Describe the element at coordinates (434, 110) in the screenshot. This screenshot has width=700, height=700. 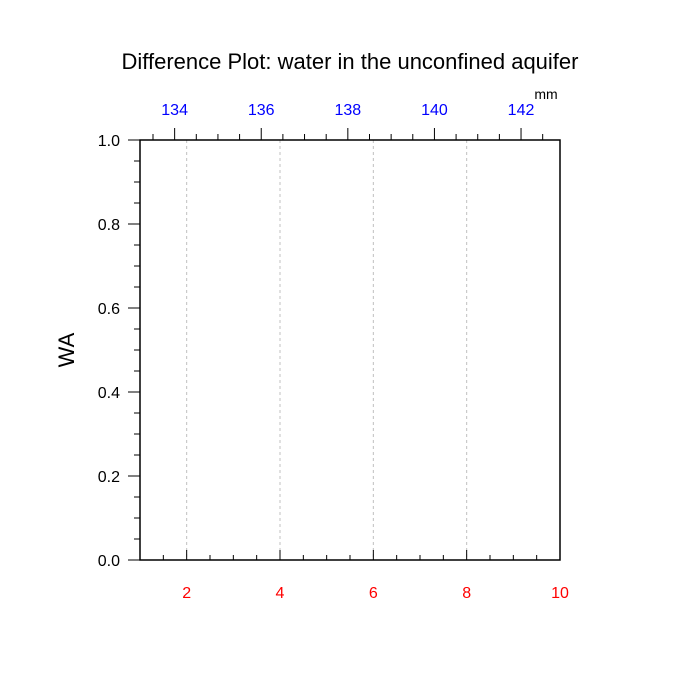
I see `top-tick-label: 140` at that location.